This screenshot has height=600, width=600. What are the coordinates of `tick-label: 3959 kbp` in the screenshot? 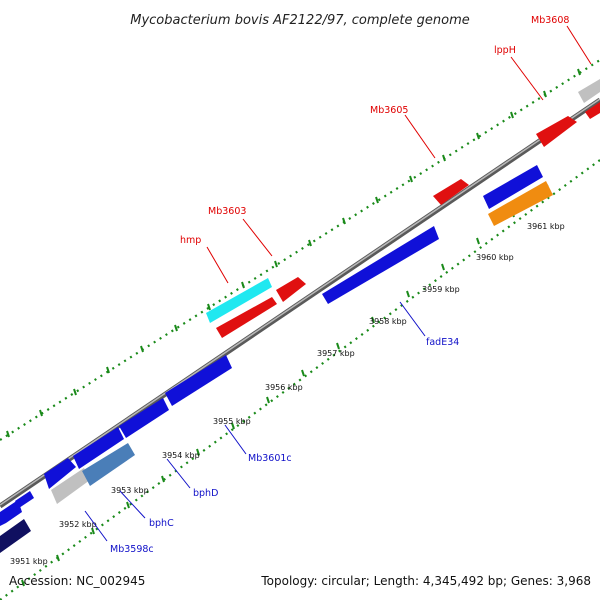 It's located at (441, 289).